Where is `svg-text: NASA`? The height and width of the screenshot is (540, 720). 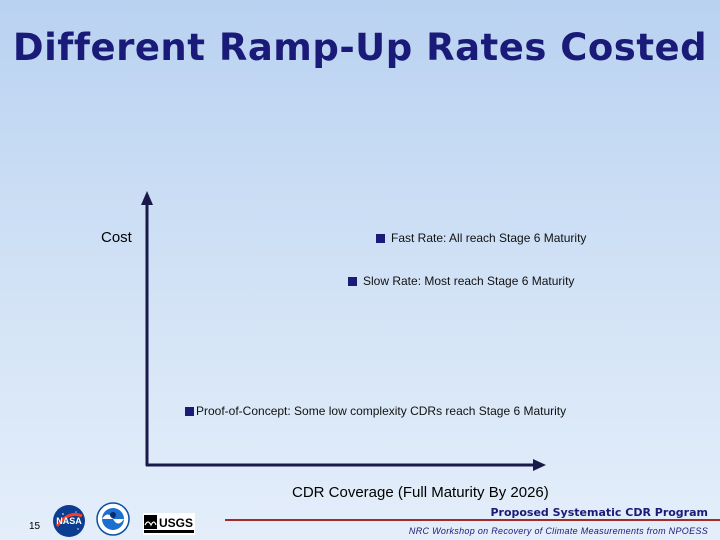 svg-text: NASA is located at coordinates (69, 521).